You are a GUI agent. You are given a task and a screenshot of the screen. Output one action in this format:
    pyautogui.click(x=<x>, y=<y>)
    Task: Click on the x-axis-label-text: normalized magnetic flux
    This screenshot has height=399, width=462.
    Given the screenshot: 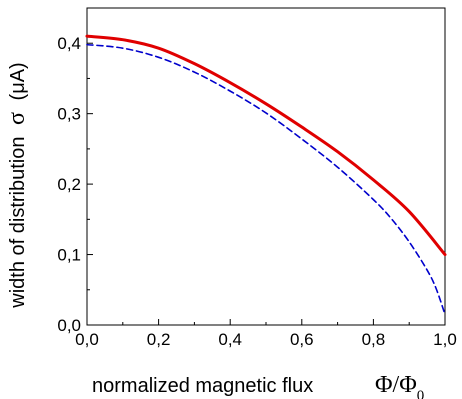 What is the action you would take?
    pyautogui.click(x=202, y=386)
    